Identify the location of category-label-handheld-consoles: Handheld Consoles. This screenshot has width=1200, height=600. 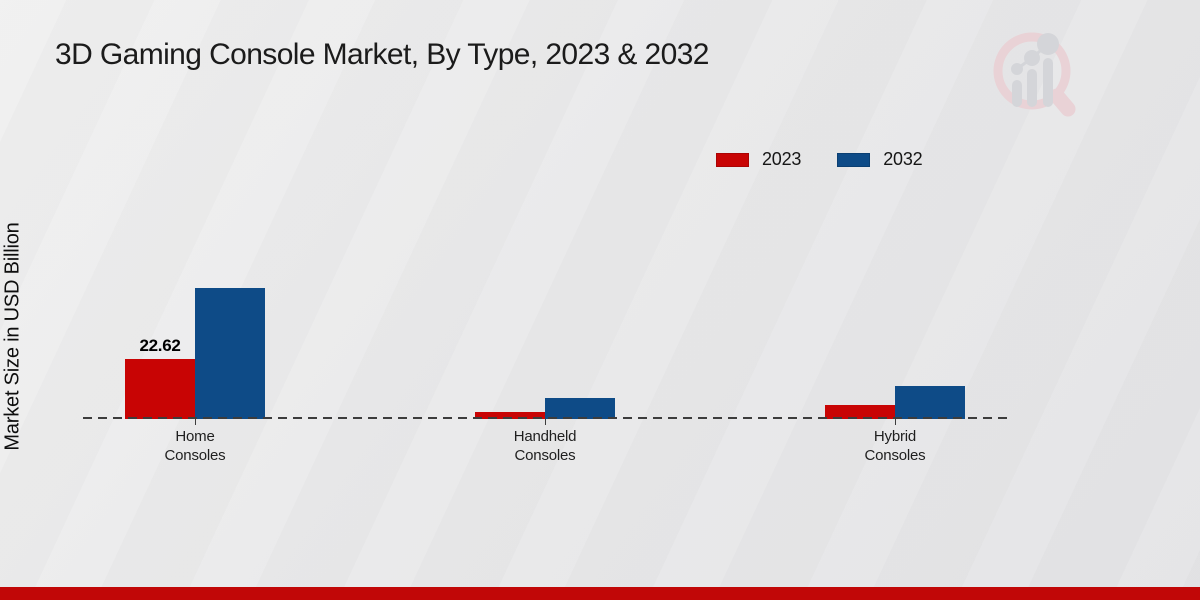
(545, 446).